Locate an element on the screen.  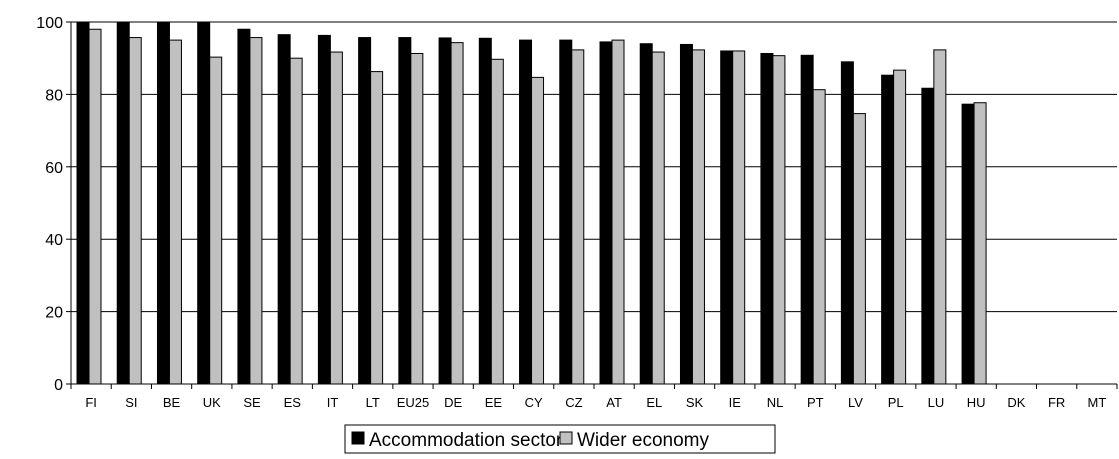
bar-wider-economy-at is located at coordinates (618, 212).